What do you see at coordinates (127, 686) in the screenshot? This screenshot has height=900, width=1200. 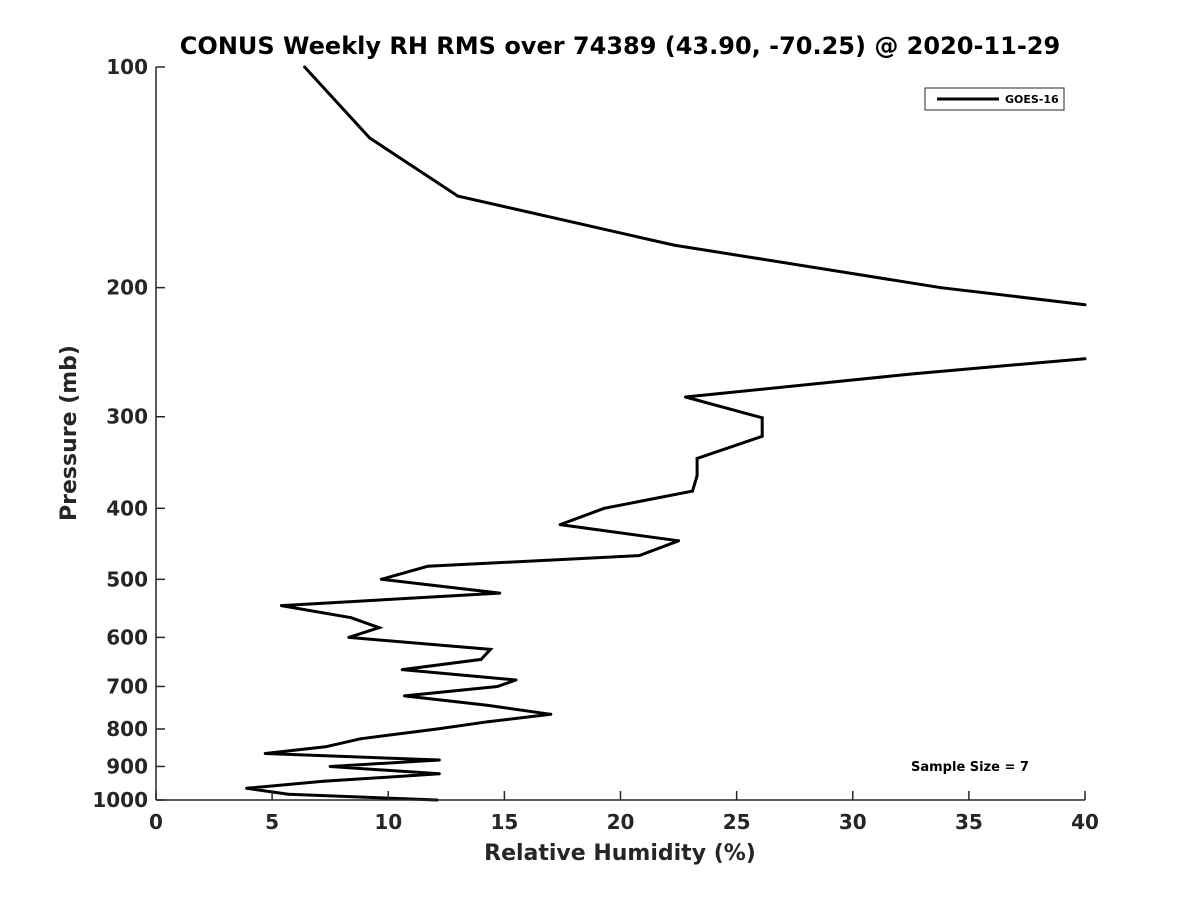 I see `y-tick-label: 700` at bounding box center [127, 686].